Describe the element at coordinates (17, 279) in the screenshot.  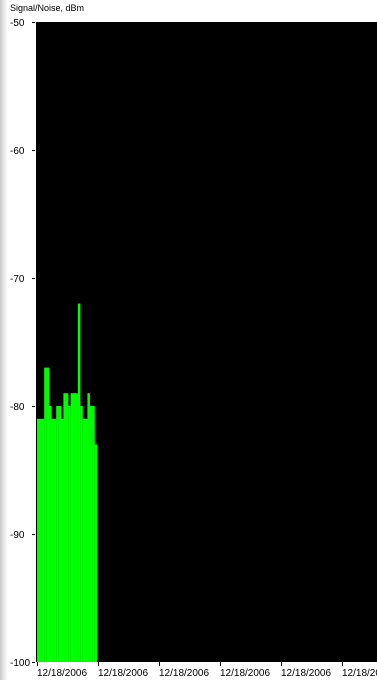
I see `y-tick-label: -70` at that location.